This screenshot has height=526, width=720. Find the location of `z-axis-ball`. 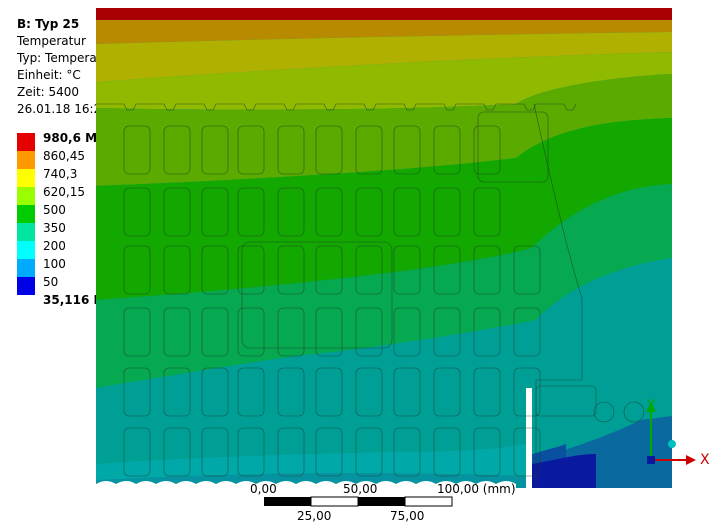

z-axis-ball is located at coordinates (672, 444).